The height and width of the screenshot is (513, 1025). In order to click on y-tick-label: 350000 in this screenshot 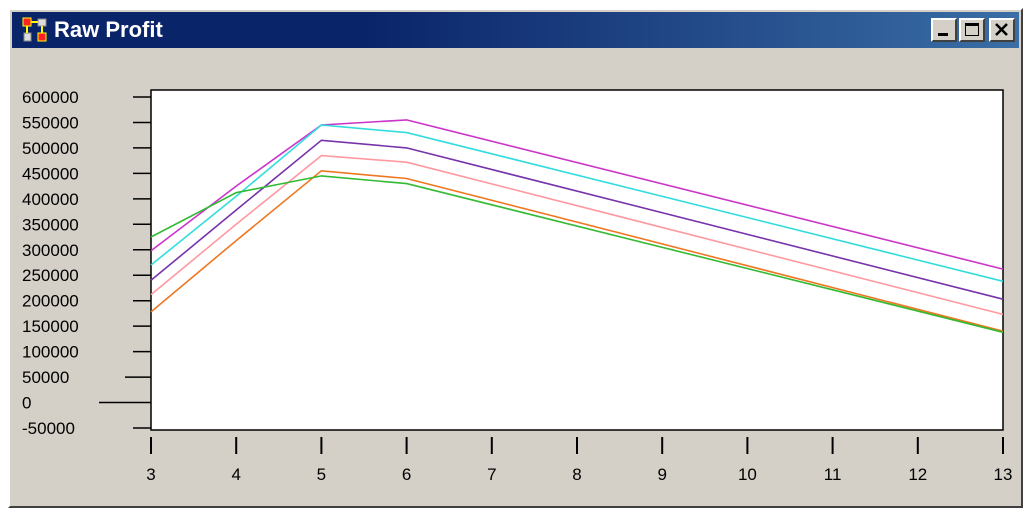, I will do `click(50, 224)`.